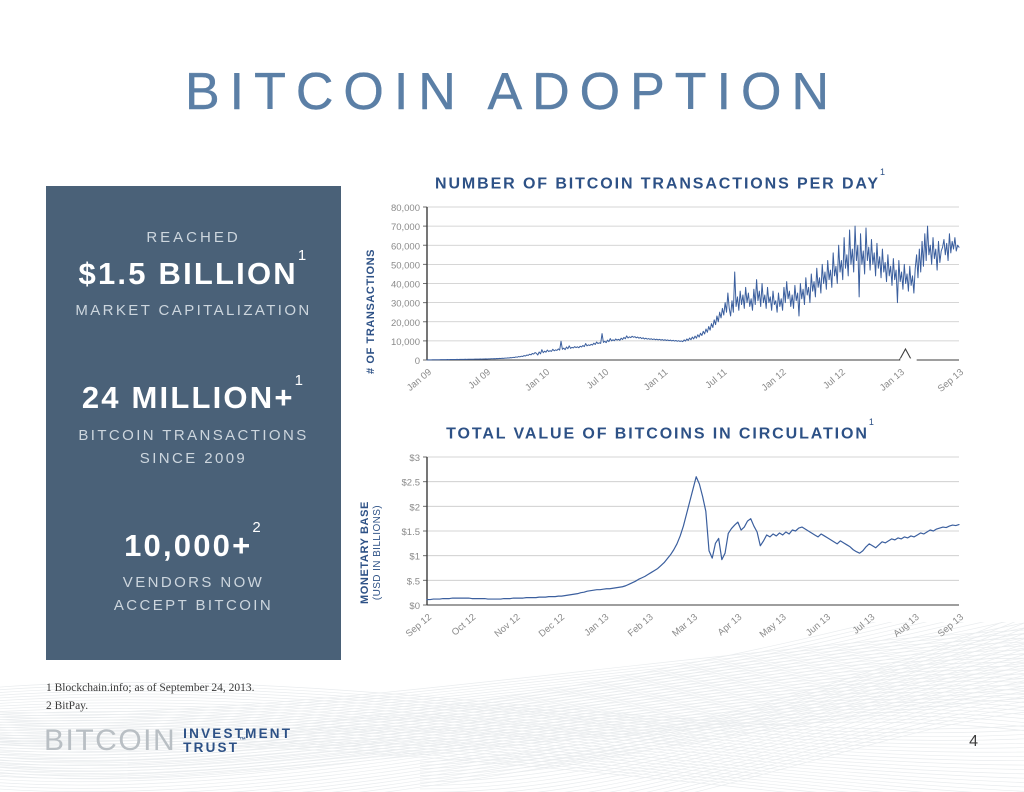  What do you see at coordinates (464, 625) in the screenshot?
I see `svg-text: Oct 12` at bounding box center [464, 625].